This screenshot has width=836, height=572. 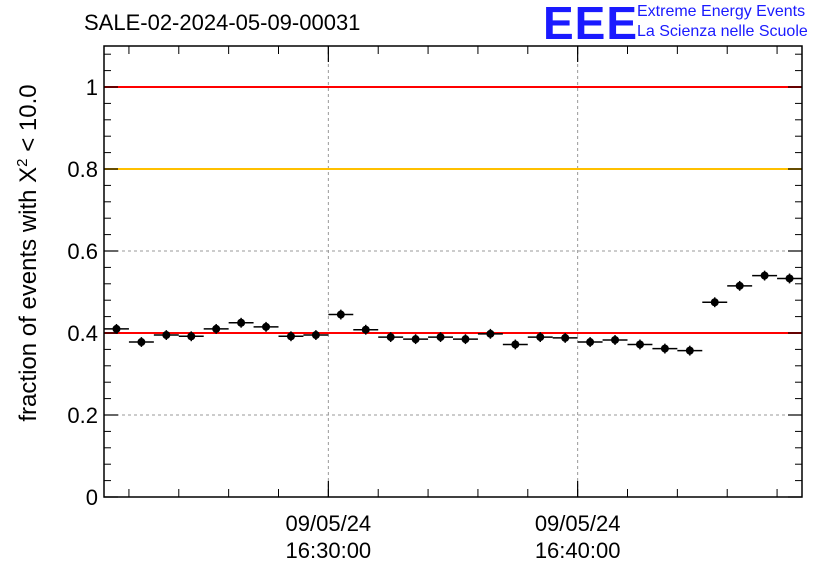 What do you see at coordinates (92, 87) in the screenshot?
I see `y-tick-label: 1` at bounding box center [92, 87].